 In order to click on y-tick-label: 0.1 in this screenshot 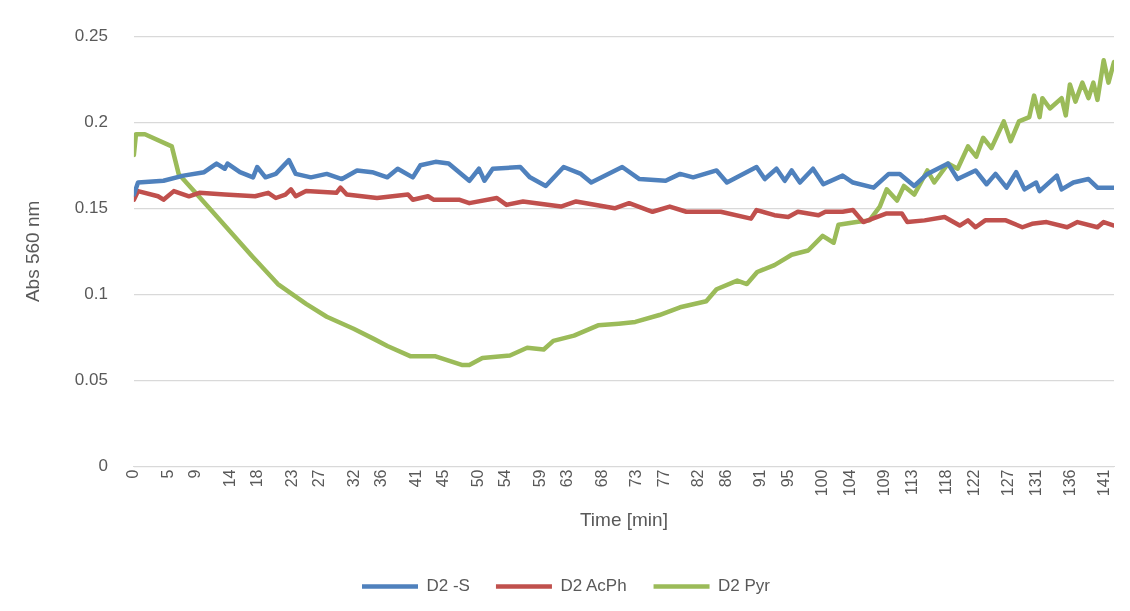, I will do `click(96, 294)`.